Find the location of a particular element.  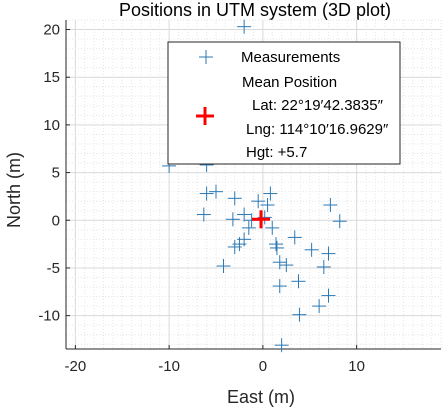

y-axis-ticks: -10 -5 0 5 10 15 20 is located at coordinates (54, 173).